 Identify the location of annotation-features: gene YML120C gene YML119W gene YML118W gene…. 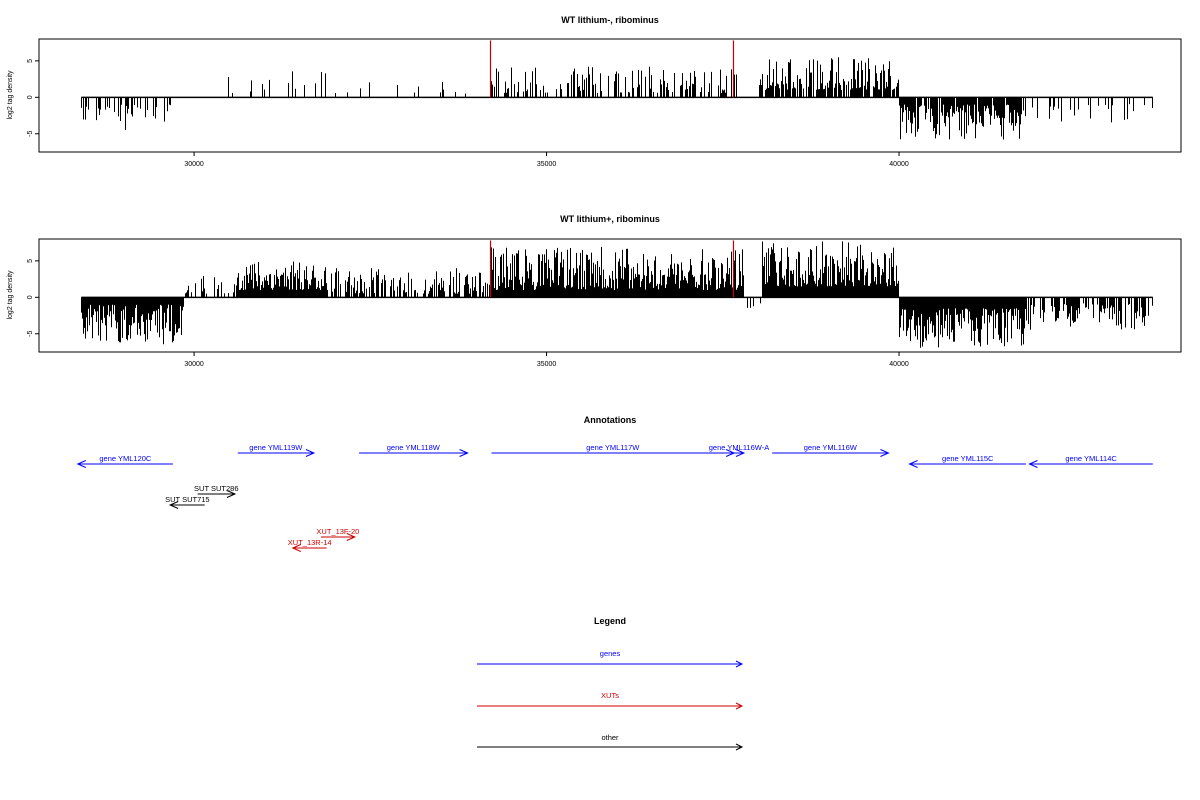
(614, 497).